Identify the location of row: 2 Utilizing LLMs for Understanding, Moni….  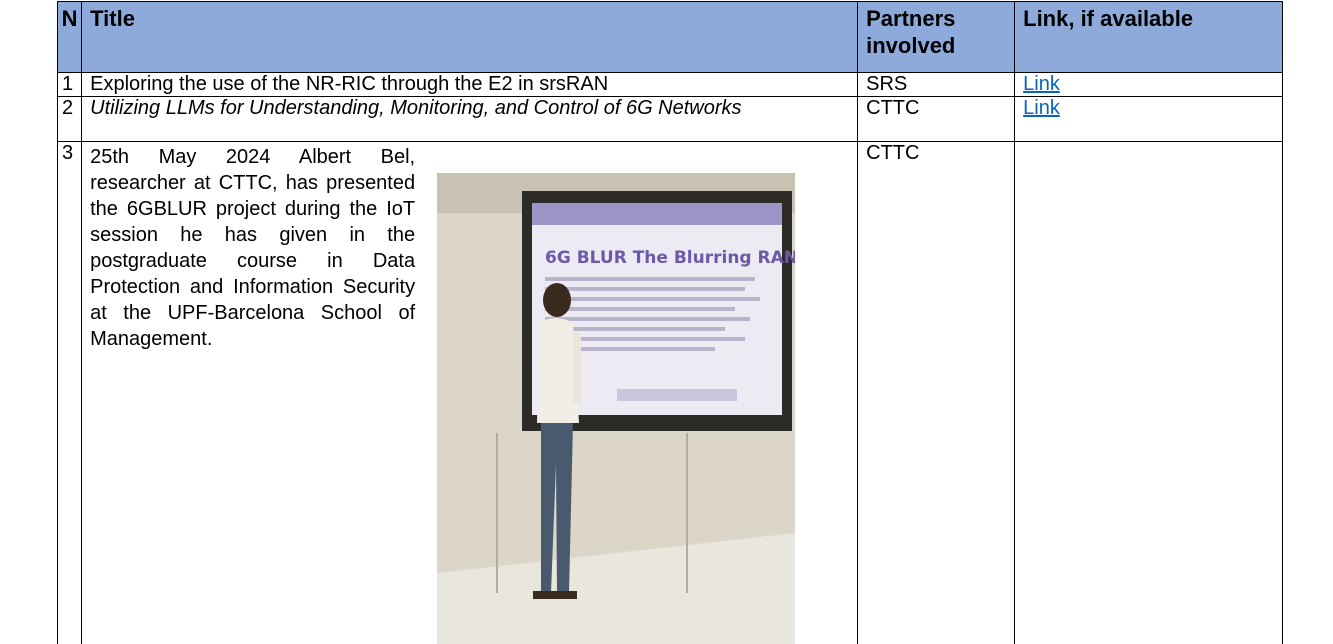
(670, 119).